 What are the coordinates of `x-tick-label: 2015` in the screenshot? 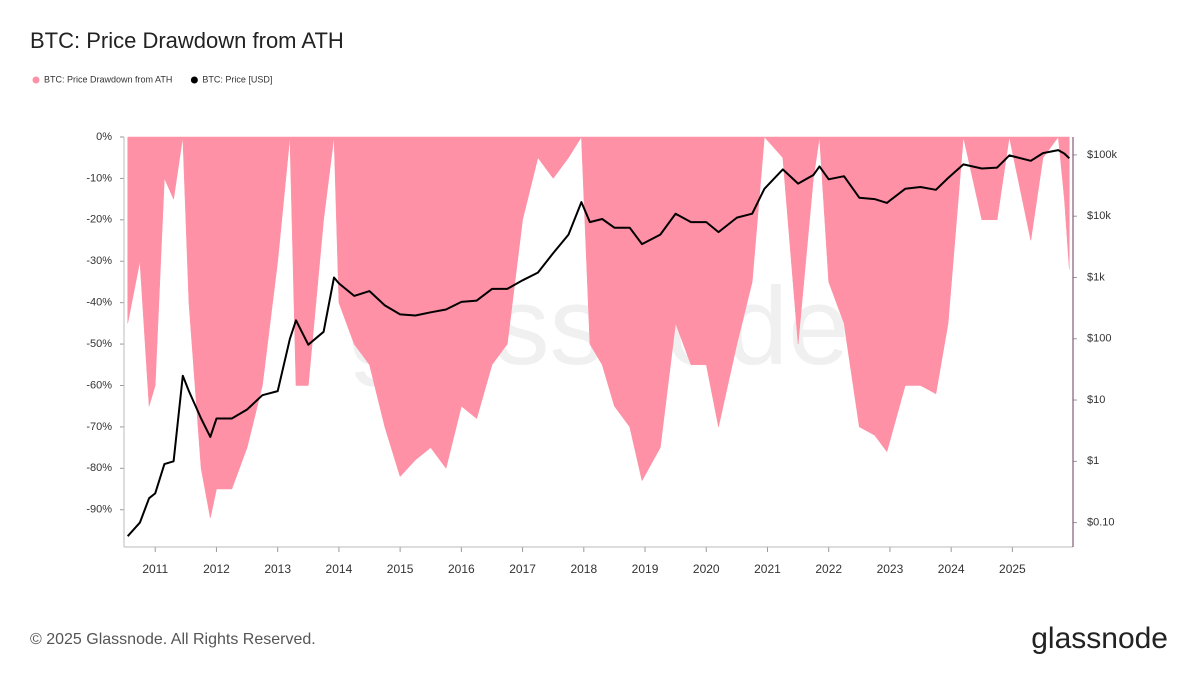 It's located at (400, 569).